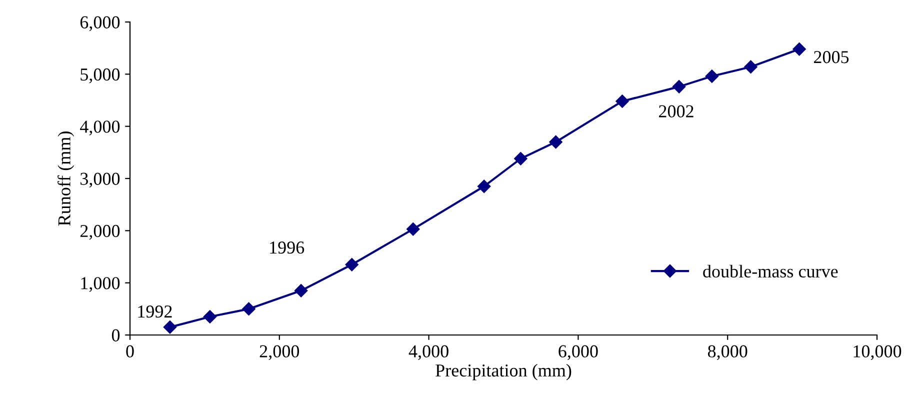  I want to click on x-tick-label: 6,000, so click(578, 352).